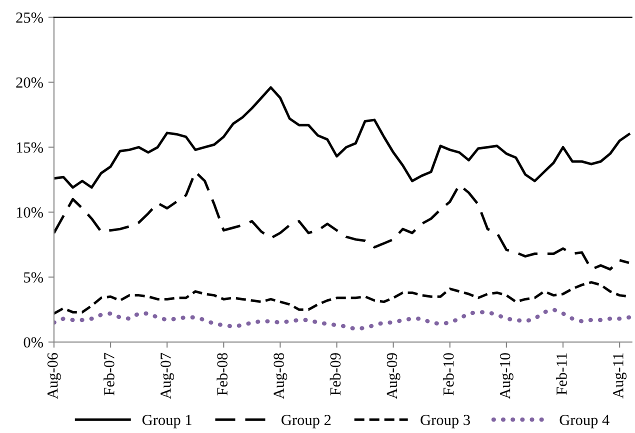 Image resolution: width=635 pixels, height=433 pixels. Describe the element at coordinates (222, 374) in the screenshot. I see `x-tick-label: Feb-08` at that location.